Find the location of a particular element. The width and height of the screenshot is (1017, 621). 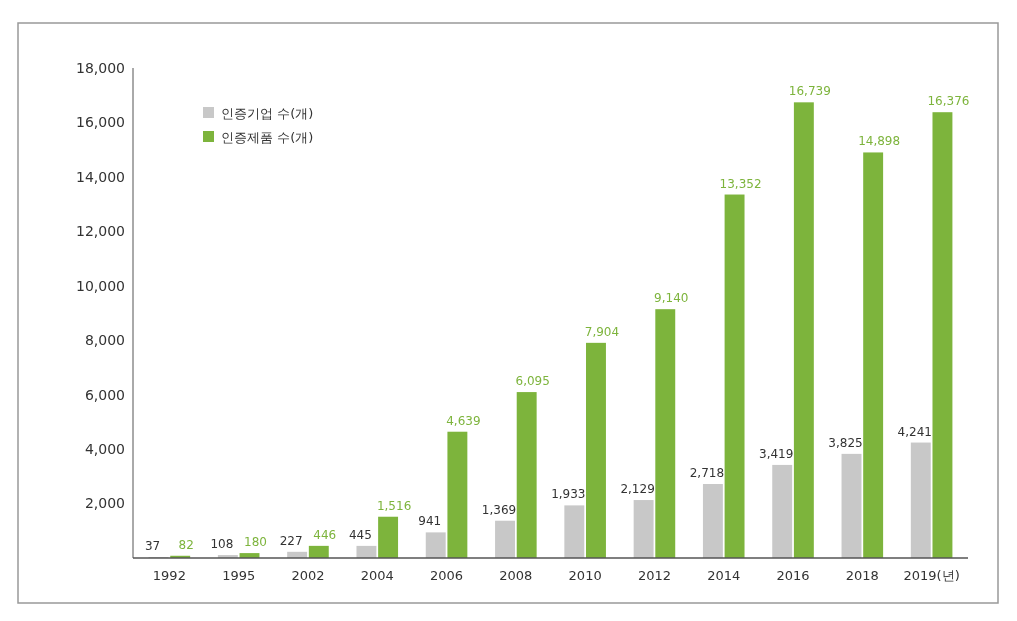

data-label: 16,376 is located at coordinates (948, 101).